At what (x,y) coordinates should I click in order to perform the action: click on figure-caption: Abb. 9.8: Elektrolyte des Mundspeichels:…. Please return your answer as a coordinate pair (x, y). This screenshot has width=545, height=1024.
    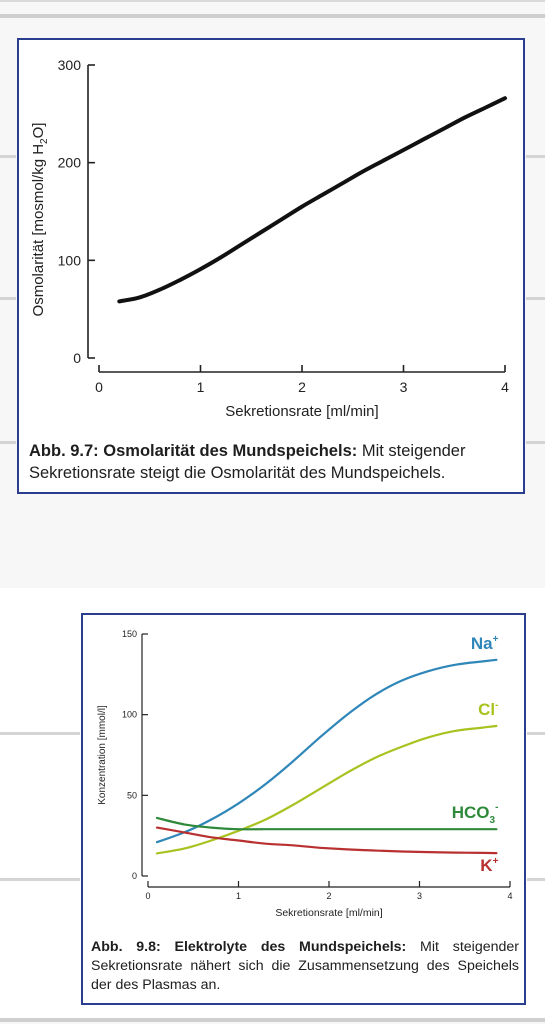
    Looking at the image, I should click on (305, 966).